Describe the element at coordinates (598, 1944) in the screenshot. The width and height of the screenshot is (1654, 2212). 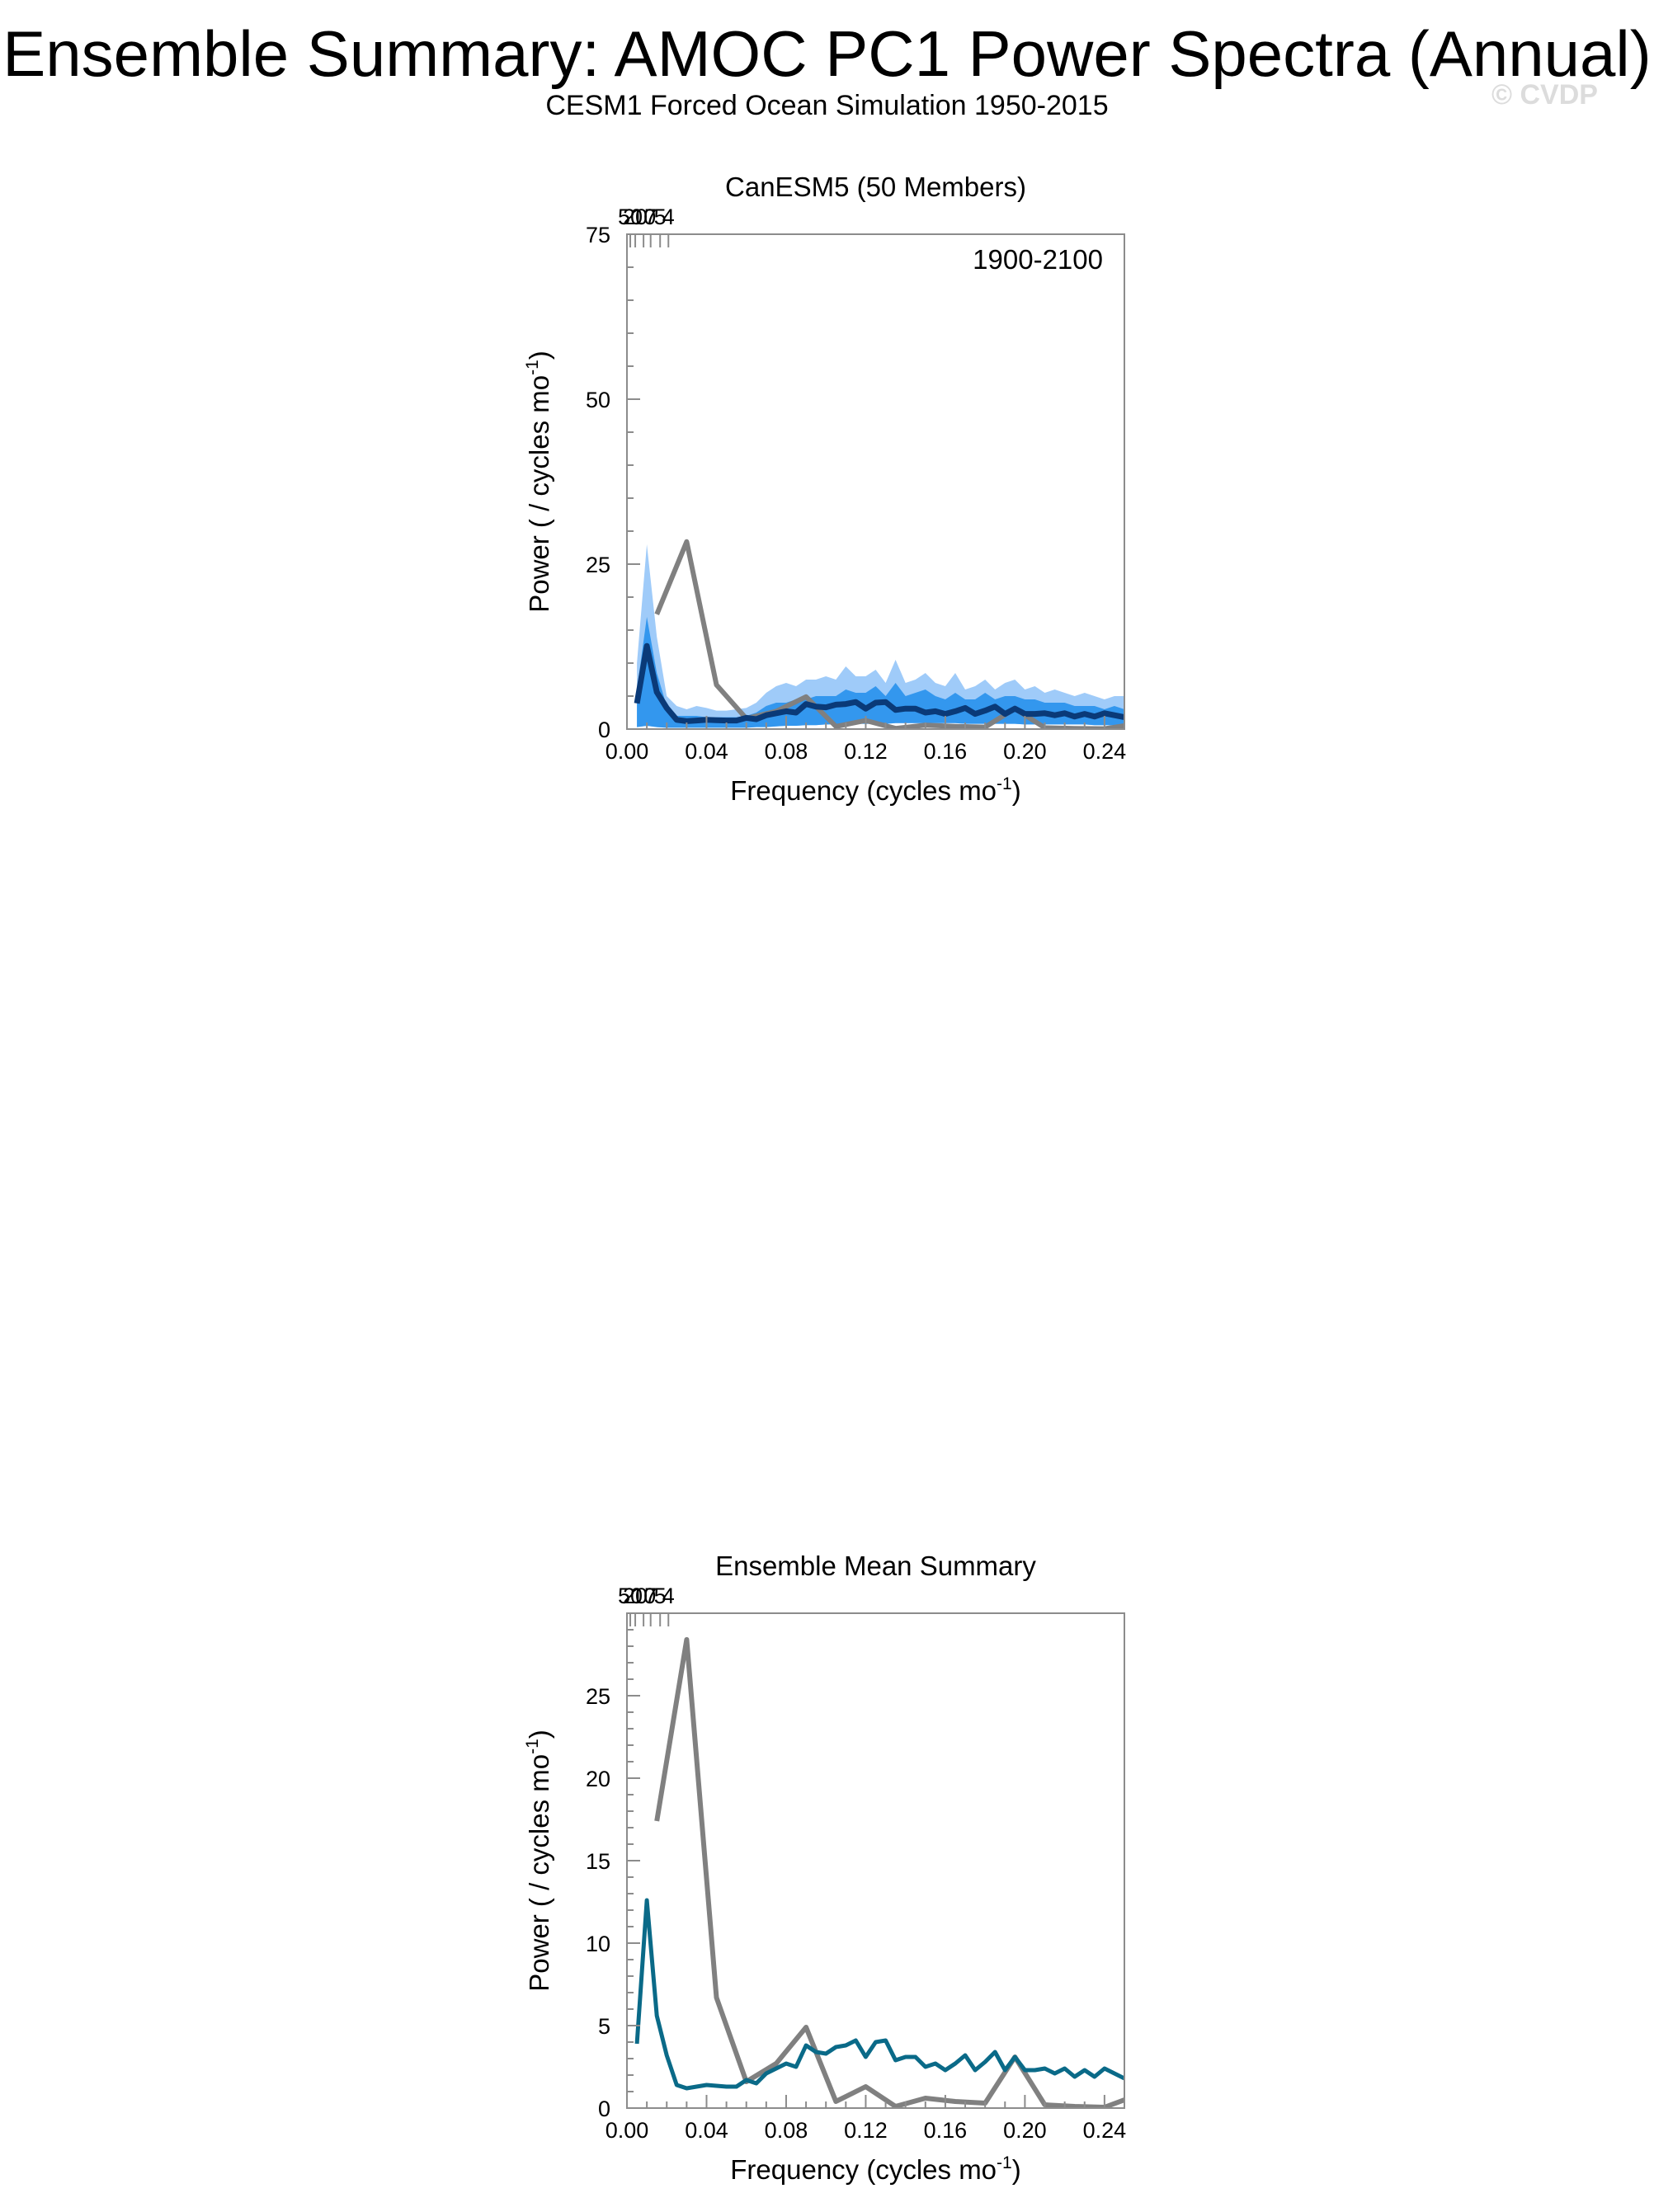
I see `y-tick-label: 10` at that location.